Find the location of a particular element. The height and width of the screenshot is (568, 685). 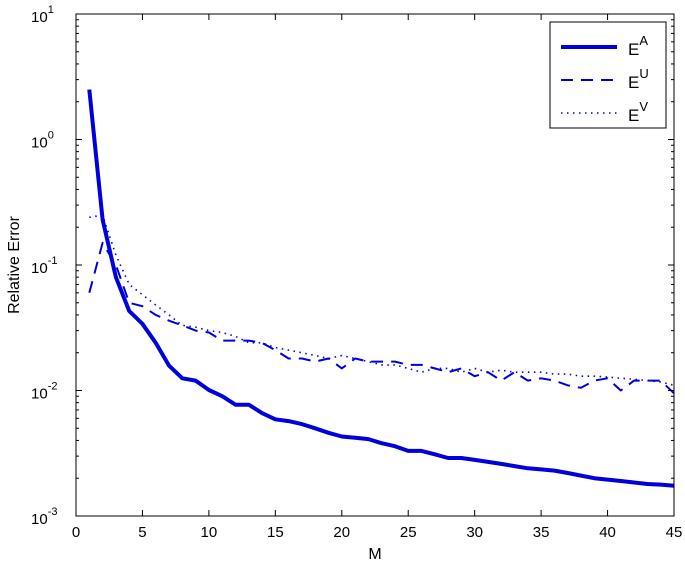

y-axis-title: Relative Error is located at coordinates (14, 264).